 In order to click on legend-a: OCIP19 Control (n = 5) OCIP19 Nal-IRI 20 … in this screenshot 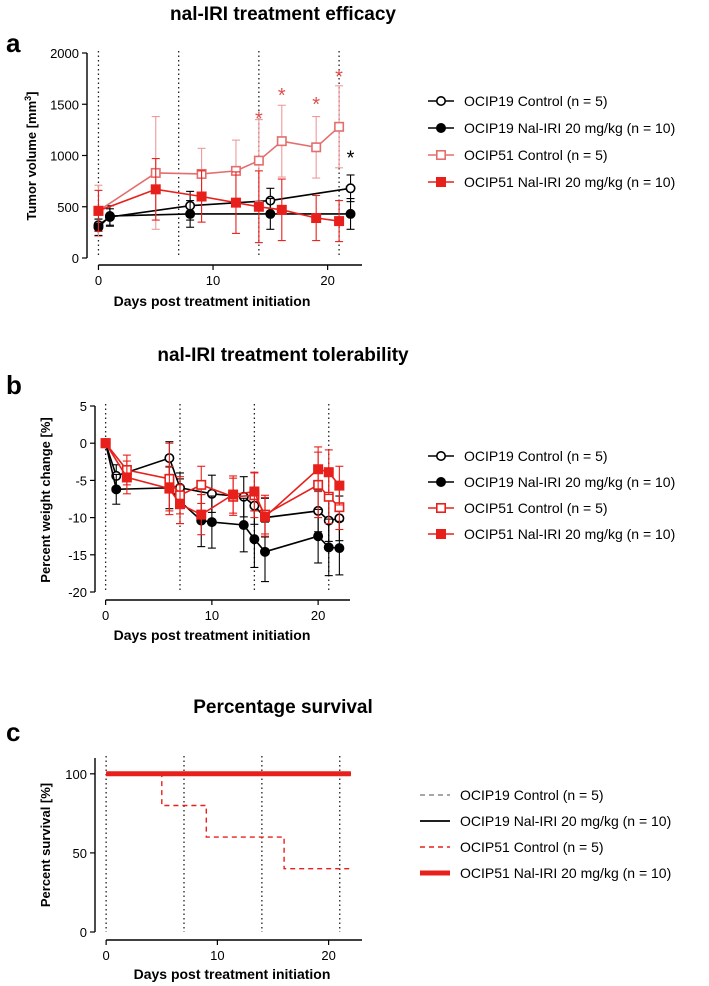, I will do `click(551, 141)`.